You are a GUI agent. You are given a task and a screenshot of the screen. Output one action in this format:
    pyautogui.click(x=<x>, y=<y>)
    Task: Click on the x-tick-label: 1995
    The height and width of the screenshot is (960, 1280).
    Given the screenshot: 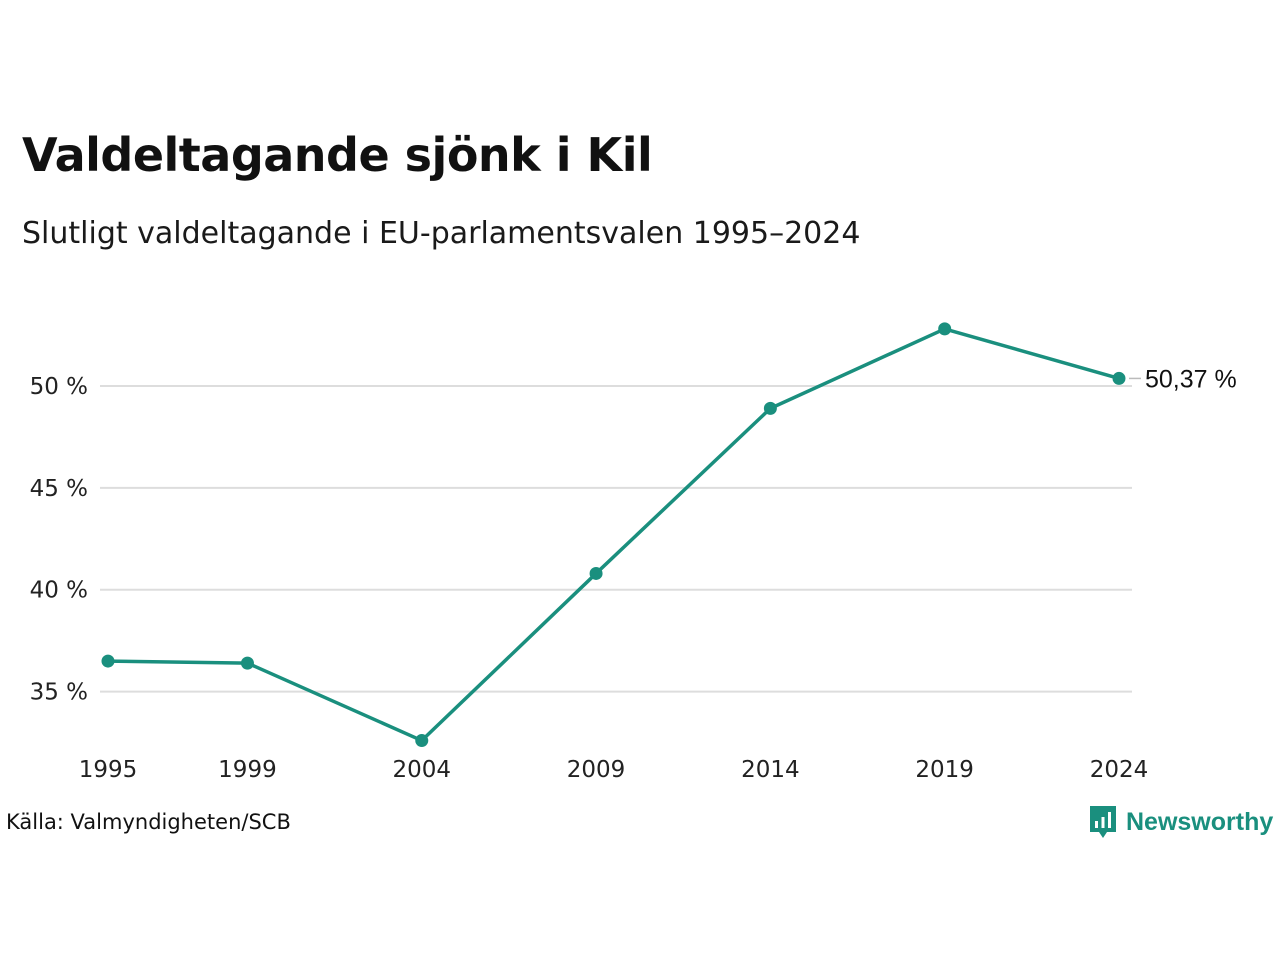 What is the action you would take?
    pyautogui.click(x=108, y=770)
    